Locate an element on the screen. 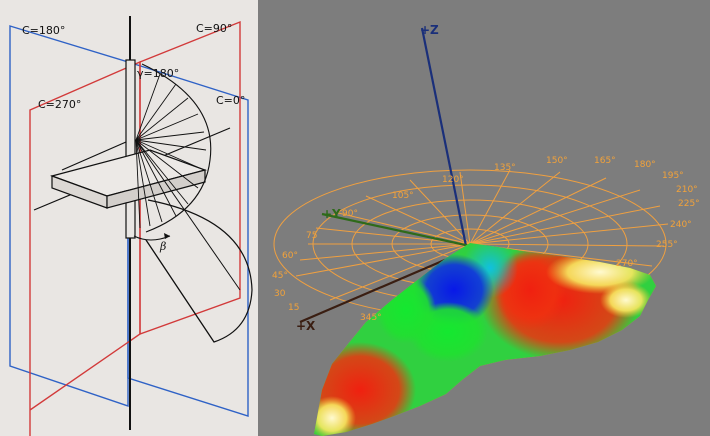  intensity-ray is located at coordinates (180, 291).